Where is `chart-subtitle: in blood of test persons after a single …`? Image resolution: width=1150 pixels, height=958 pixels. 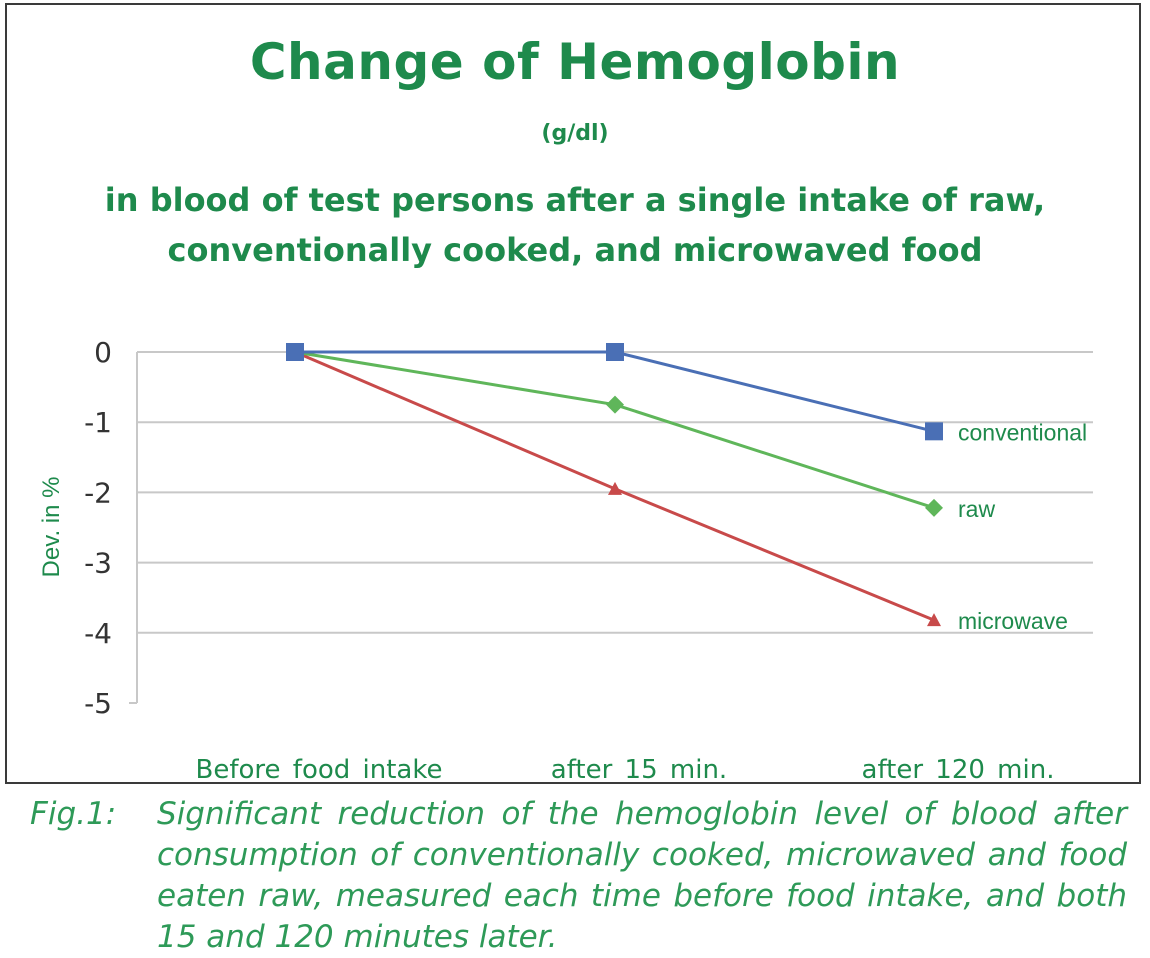 chart-subtitle: in blood of test persons after a single … is located at coordinates (575, 225).